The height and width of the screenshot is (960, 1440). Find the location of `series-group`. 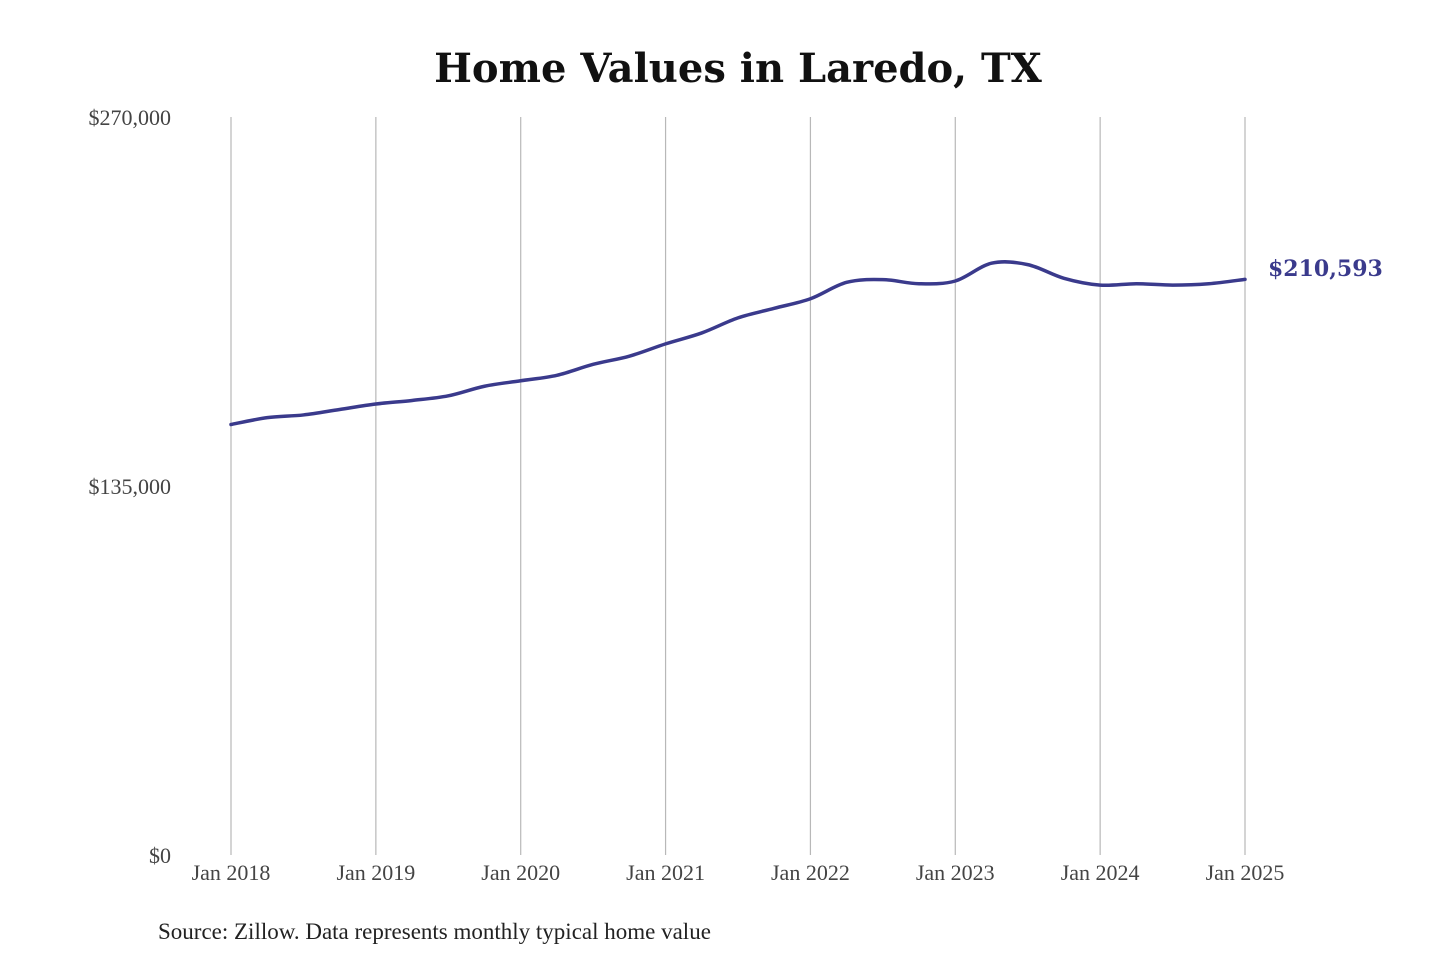

series-group is located at coordinates (738, 343).